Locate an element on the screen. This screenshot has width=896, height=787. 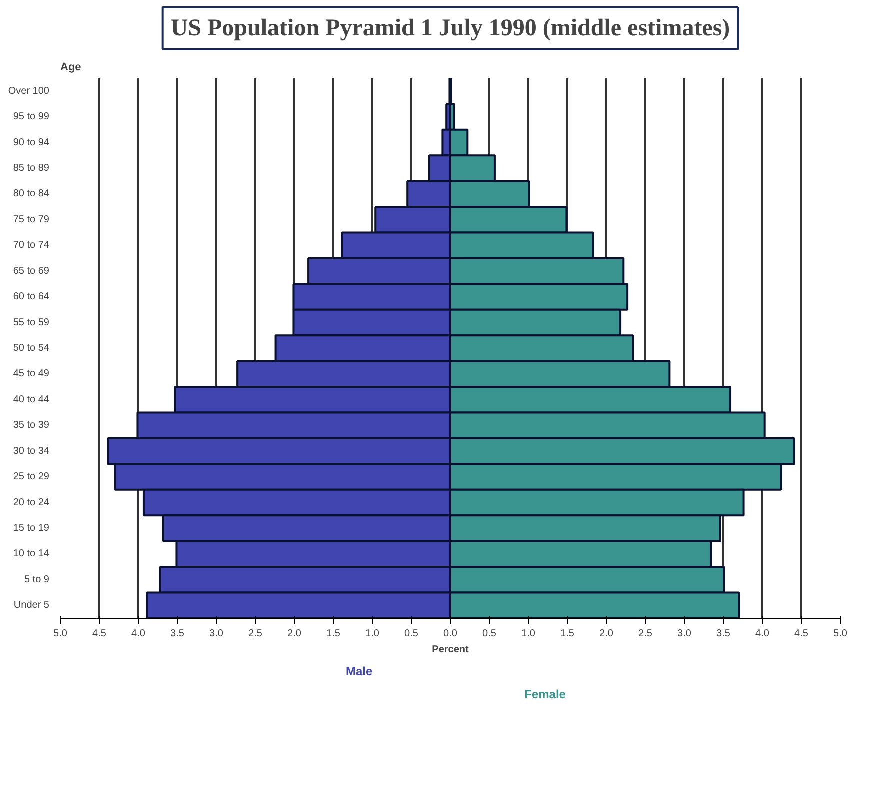
y-tick-label: 40 to 44 is located at coordinates (31, 400).